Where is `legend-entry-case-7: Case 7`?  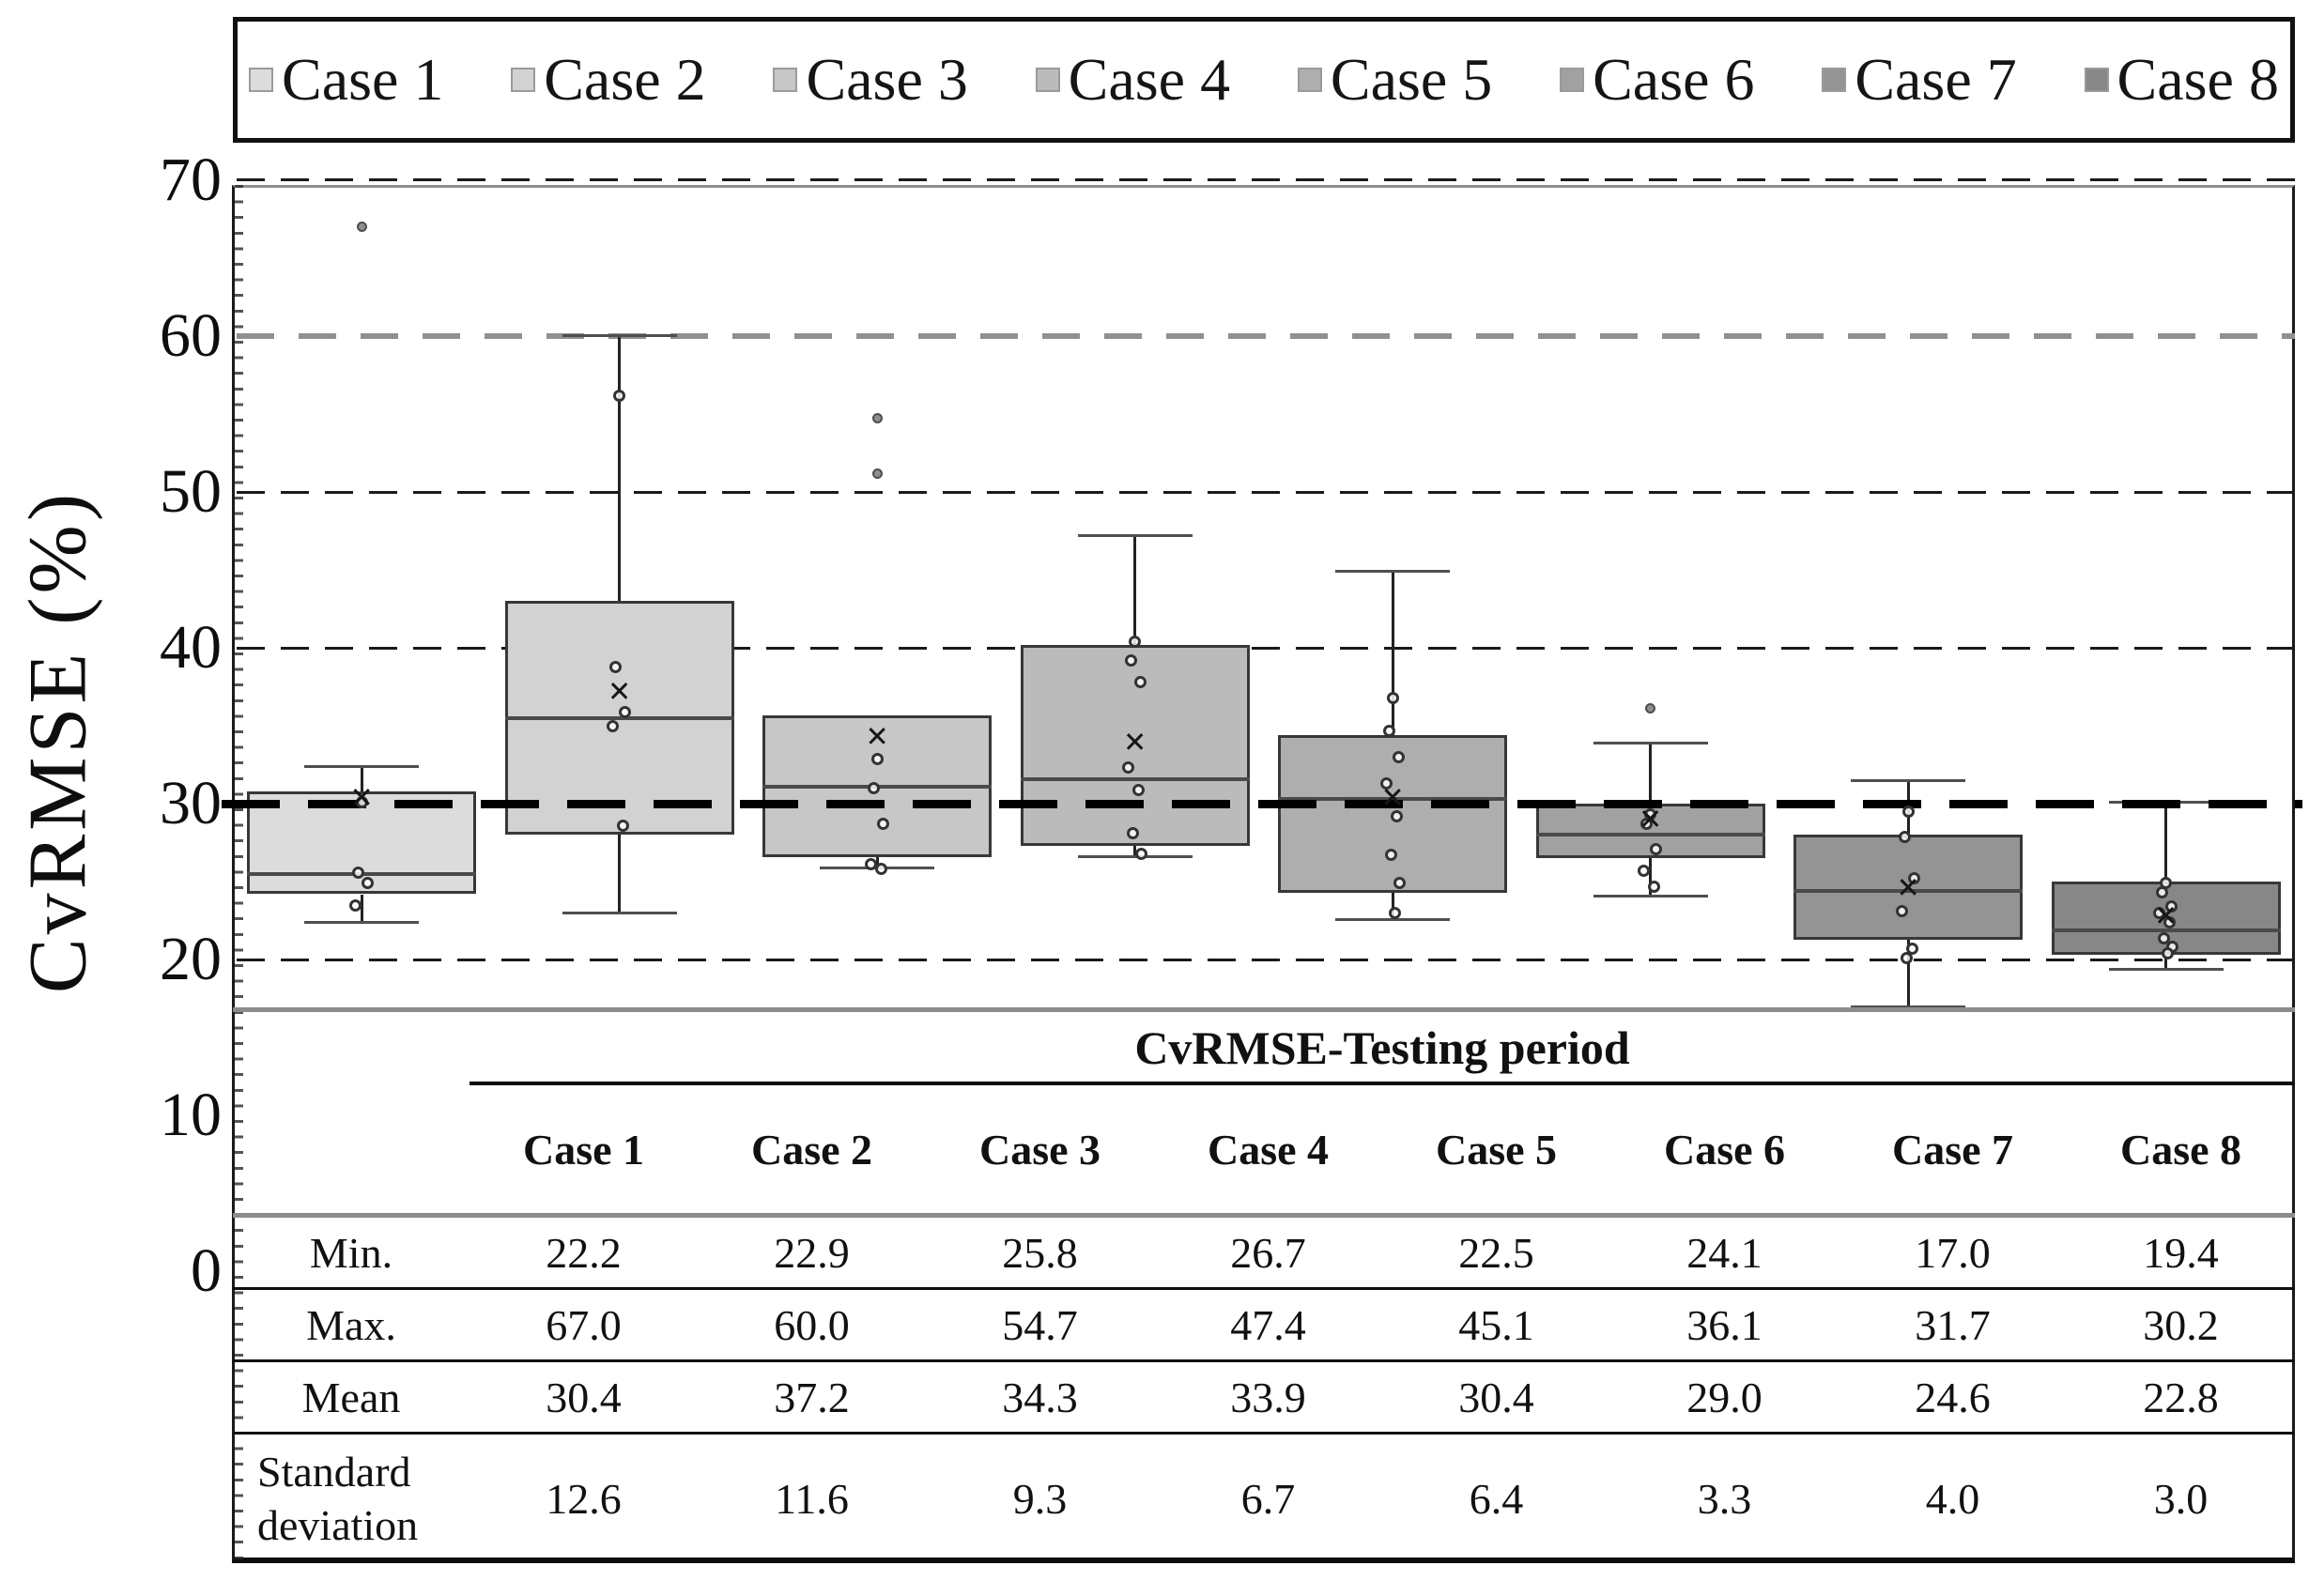
legend-entry-case-7: Case 7 is located at coordinates (1919, 79).